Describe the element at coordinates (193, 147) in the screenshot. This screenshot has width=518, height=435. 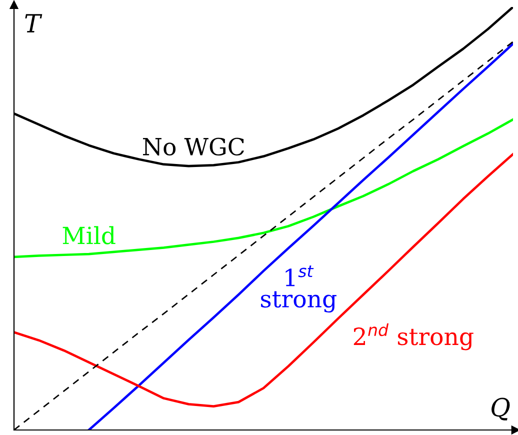
I see `series-label: No WGC` at that location.